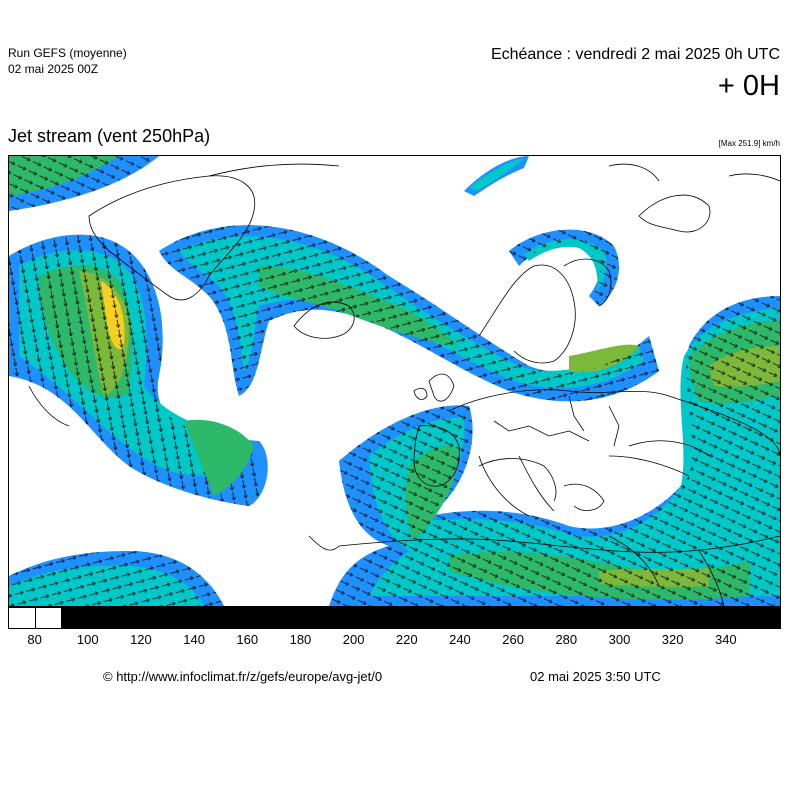  Describe the element at coordinates (141, 639) in the screenshot. I see `colorbar-tick-label: 120` at that location.